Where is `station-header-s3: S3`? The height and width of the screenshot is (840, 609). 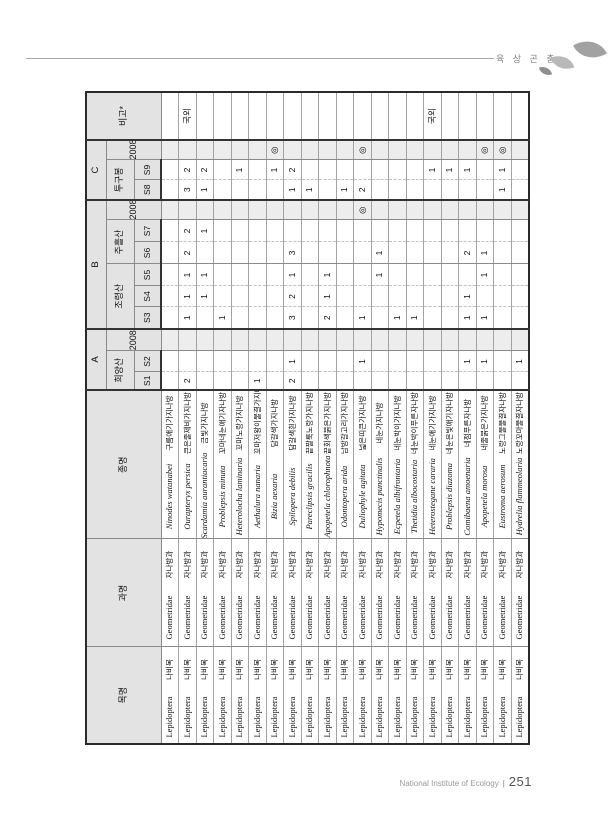
station-header-s3: S3 is located at coordinates (147, 318).